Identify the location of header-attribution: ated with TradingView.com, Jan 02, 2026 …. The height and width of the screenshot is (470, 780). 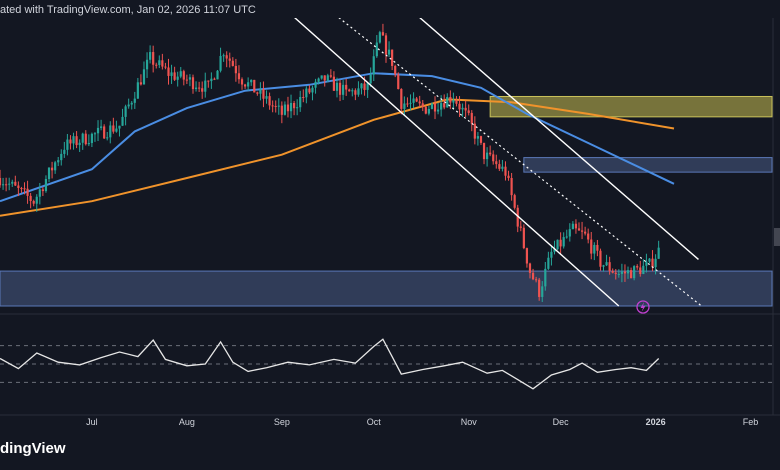
(128, 10).